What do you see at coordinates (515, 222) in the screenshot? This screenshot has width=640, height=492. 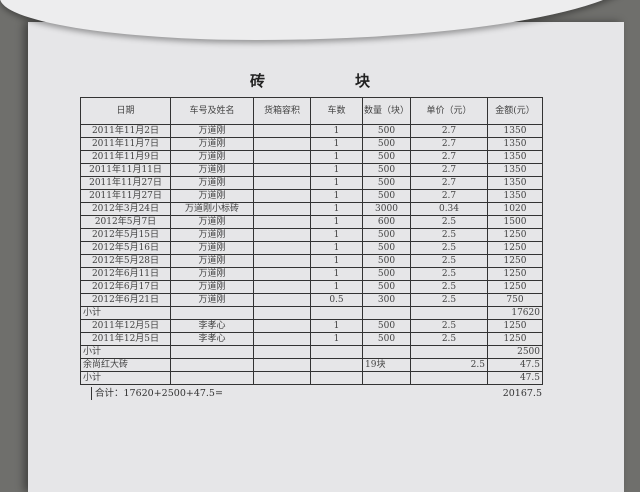 I see `cell-amount: 1500` at bounding box center [515, 222].